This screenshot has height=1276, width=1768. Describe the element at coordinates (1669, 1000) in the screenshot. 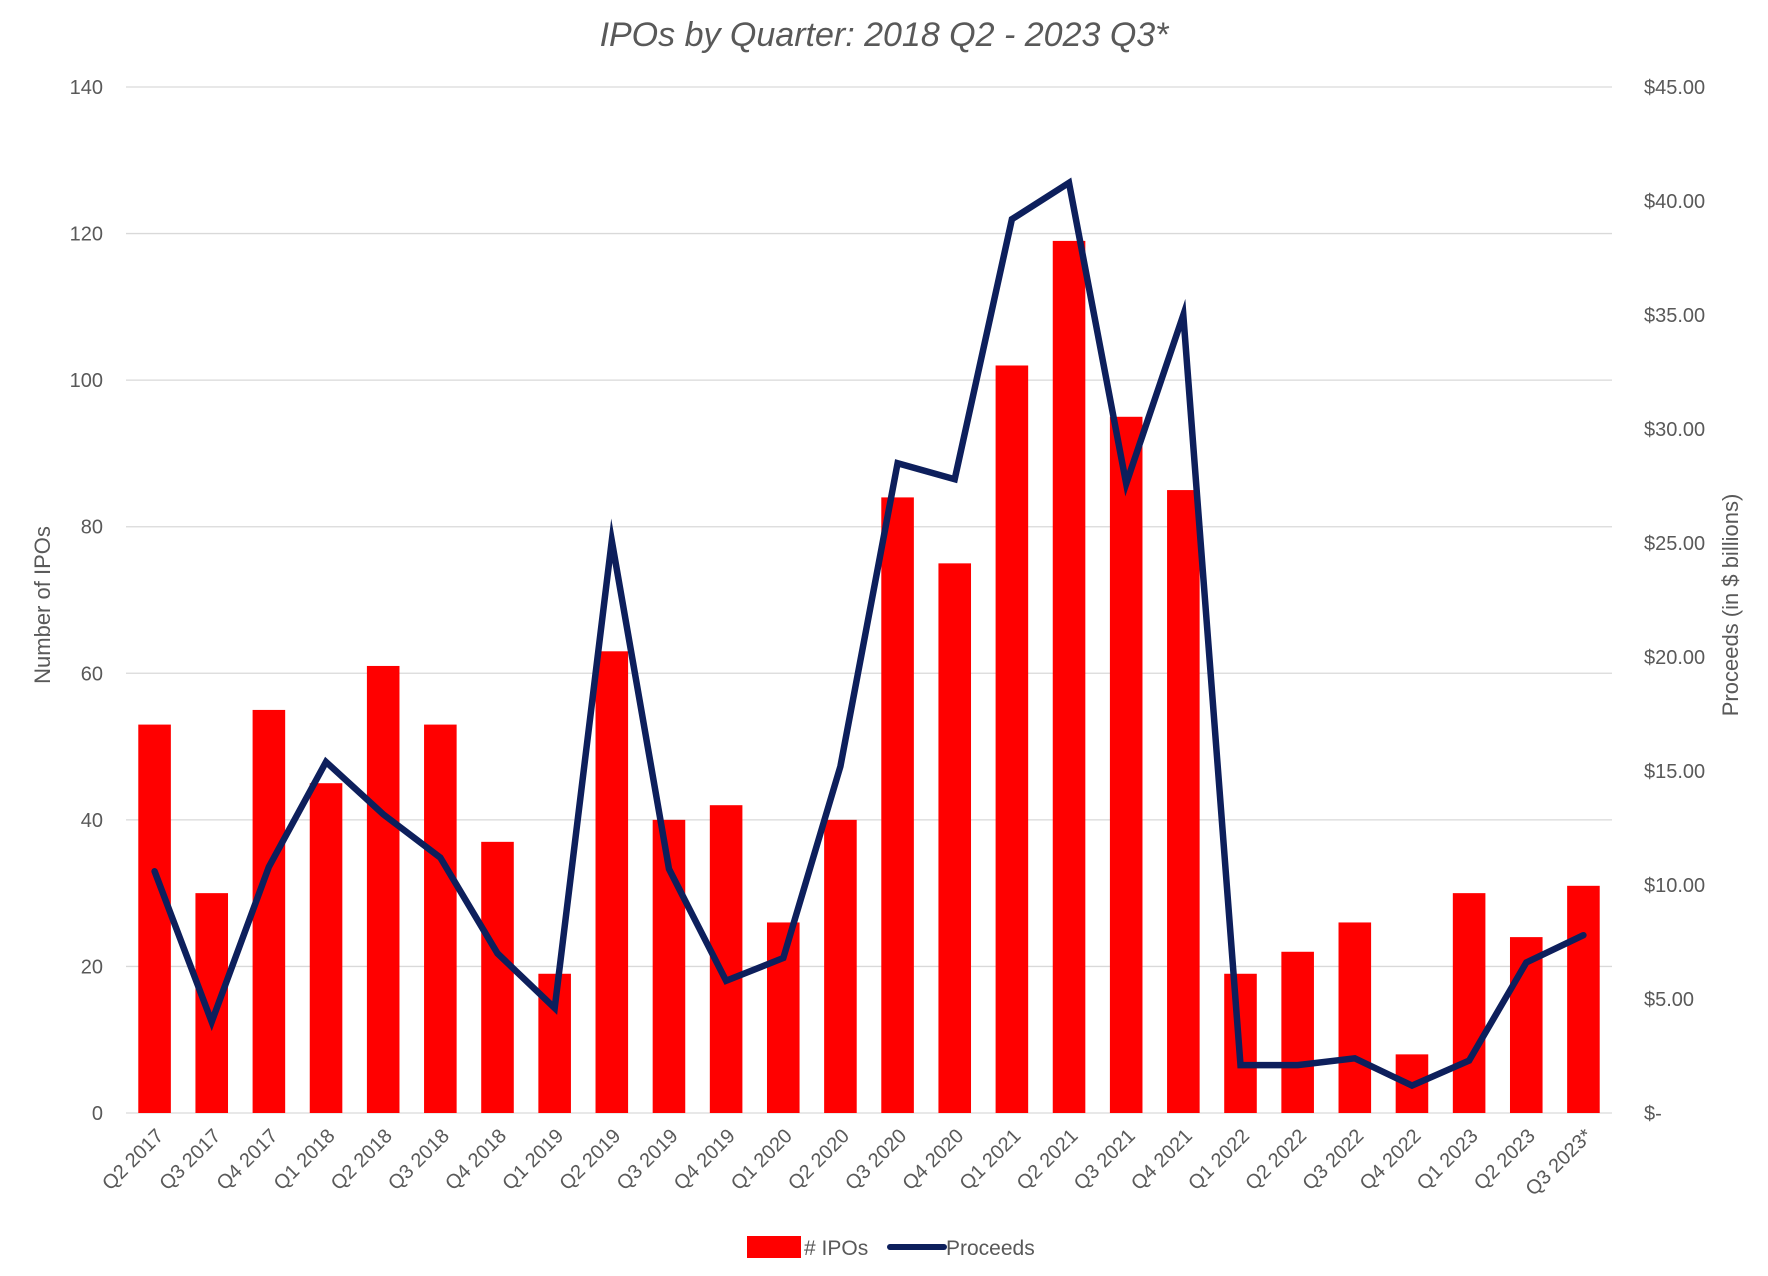

I see `right-tick-label: $5.00` at that location.